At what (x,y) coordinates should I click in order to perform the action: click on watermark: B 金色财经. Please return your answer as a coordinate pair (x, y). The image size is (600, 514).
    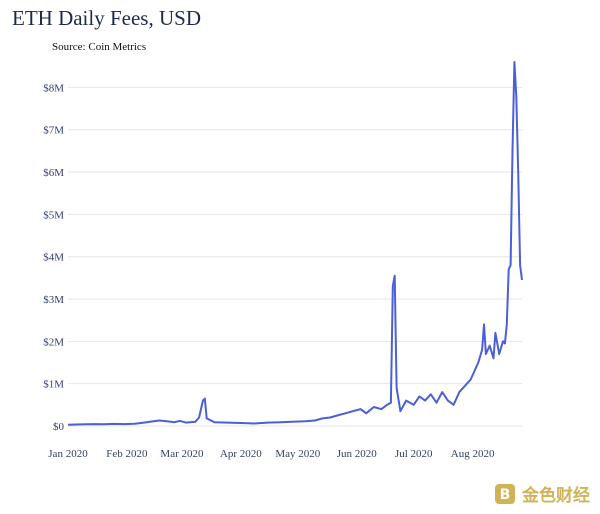
    Looking at the image, I should click on (542, 493).